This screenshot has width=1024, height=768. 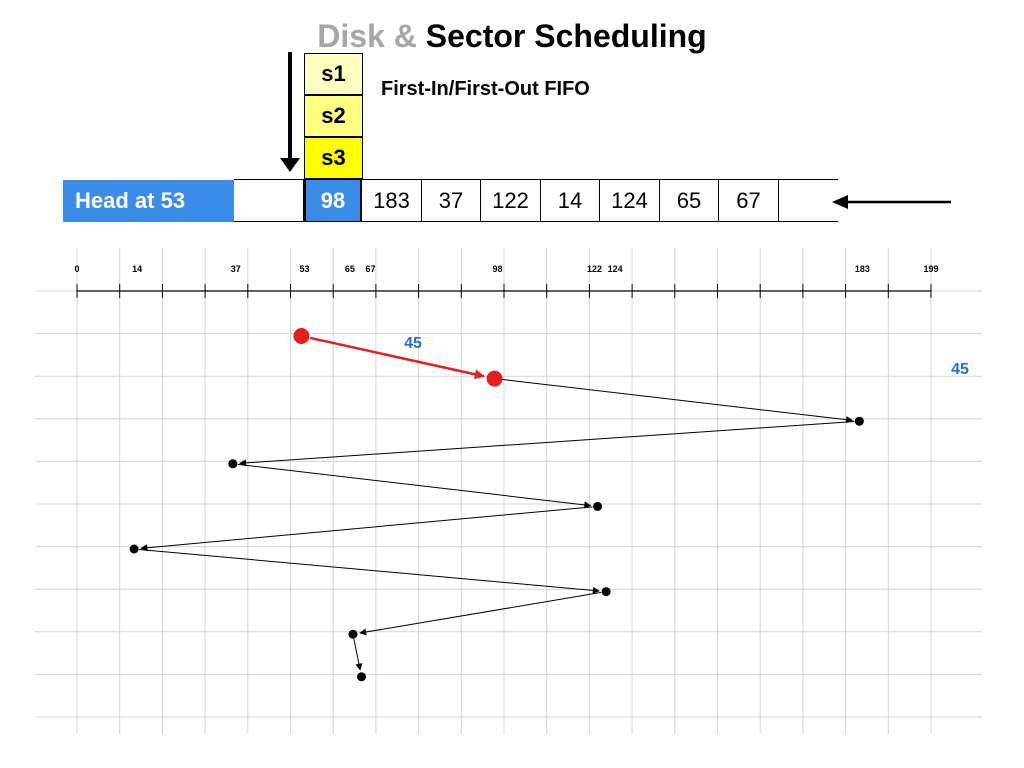 I want to click on queue-arrows, so click(x=615, y=130).